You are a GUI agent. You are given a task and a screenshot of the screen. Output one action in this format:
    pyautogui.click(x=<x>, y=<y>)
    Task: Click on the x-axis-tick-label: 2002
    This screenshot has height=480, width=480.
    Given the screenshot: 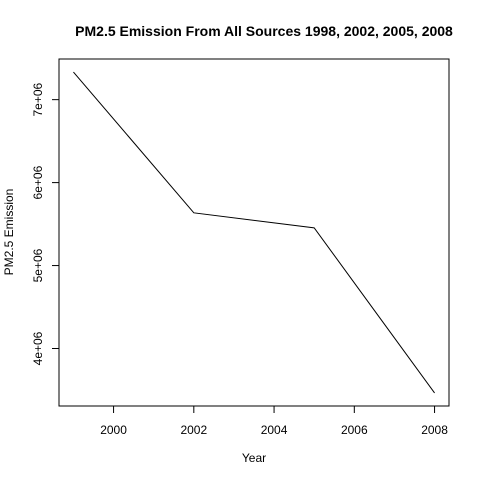 What is the action you would take?
    pyautogui.click(x=193, y=430)
    